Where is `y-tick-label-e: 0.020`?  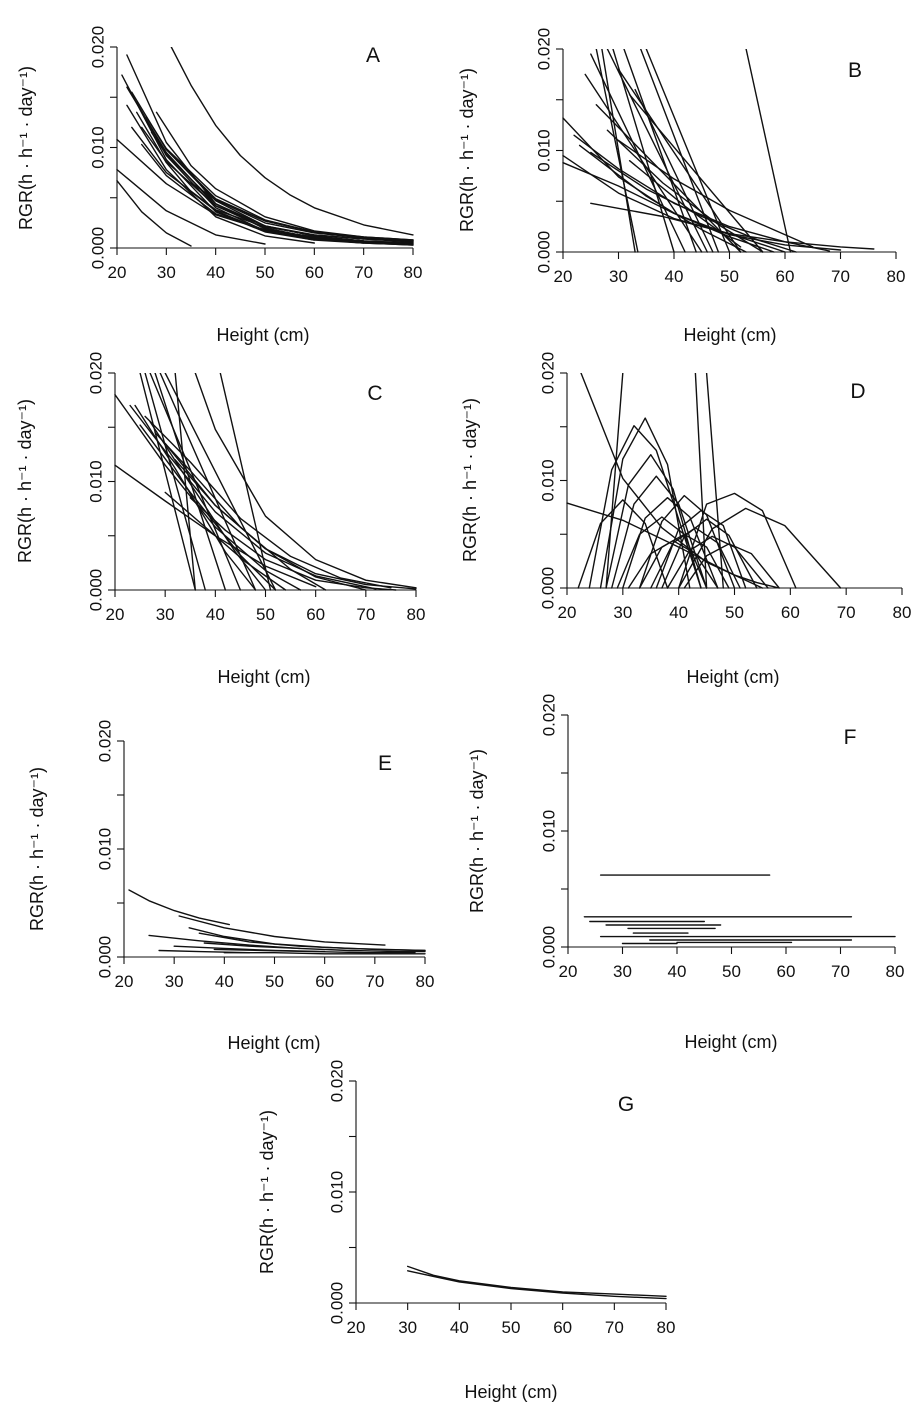 y-tick-label-e: 0.020 is located at coordinates (104, 741).